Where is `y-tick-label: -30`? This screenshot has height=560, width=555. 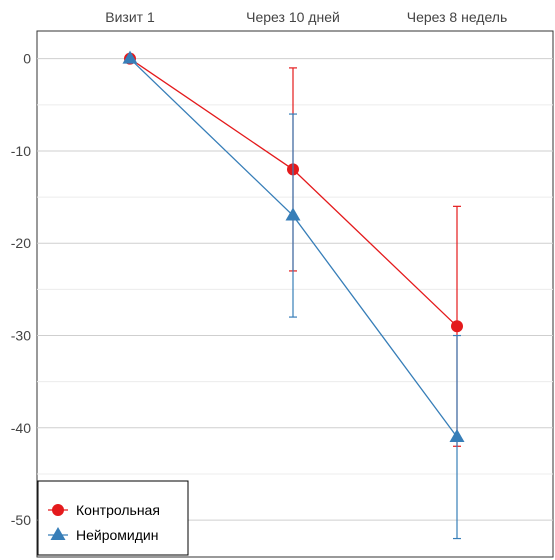 y-tick-label: -30 is located at coordinates (21, 336).